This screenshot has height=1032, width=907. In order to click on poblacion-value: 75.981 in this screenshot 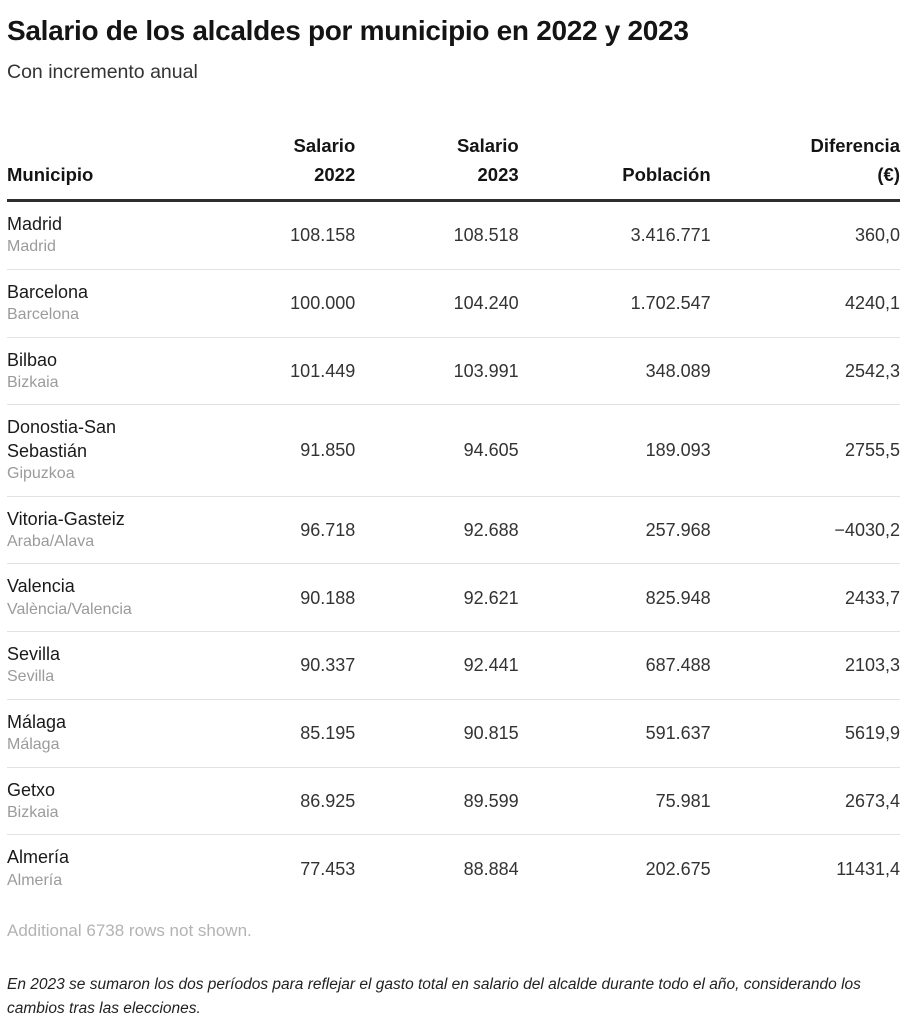, I will do `click(614, 800)`.